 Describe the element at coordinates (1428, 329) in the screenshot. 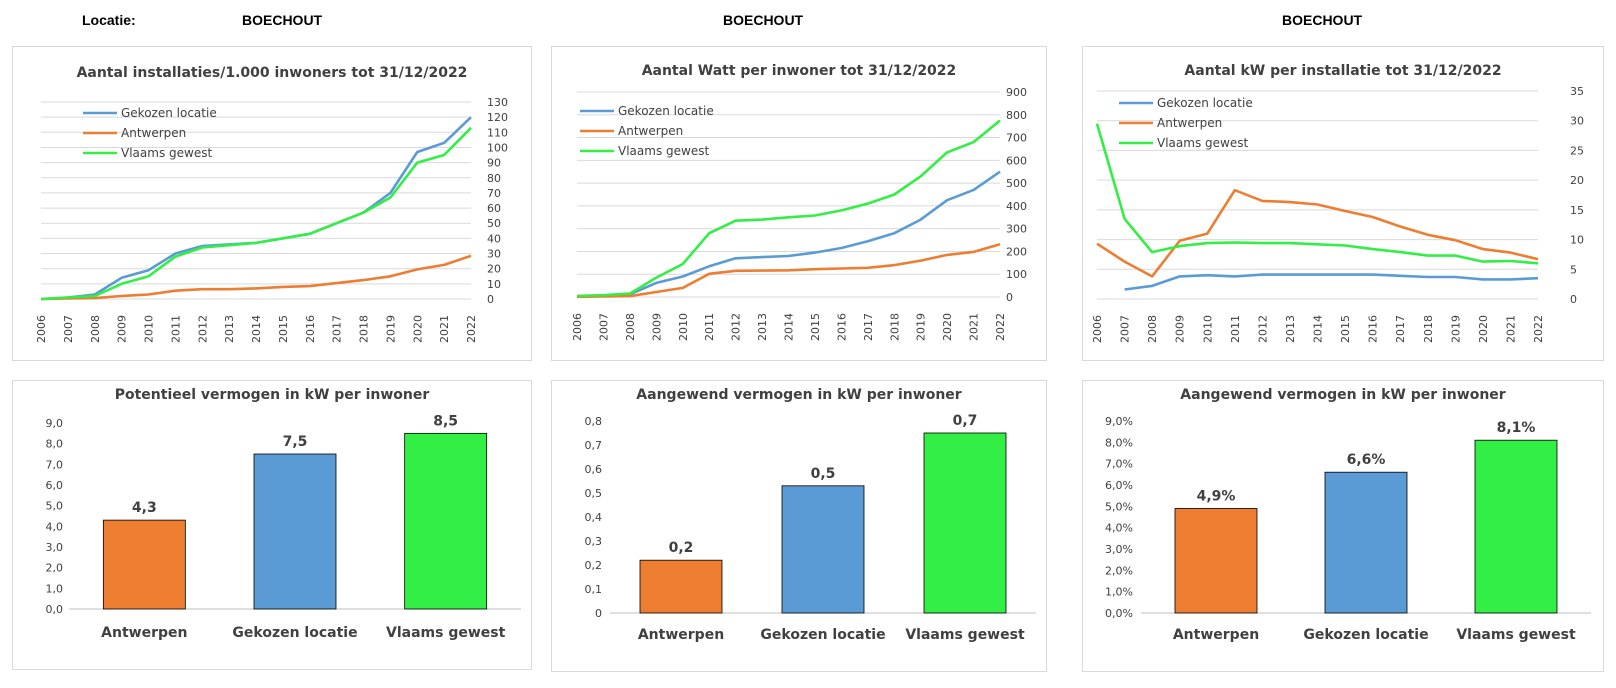

I see `x-tick-label: 2018` at that location.